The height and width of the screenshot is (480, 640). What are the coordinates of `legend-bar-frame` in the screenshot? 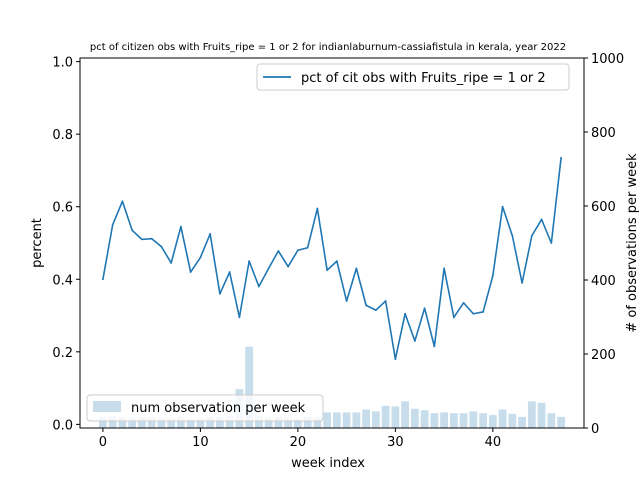 It's located at (205, 408).